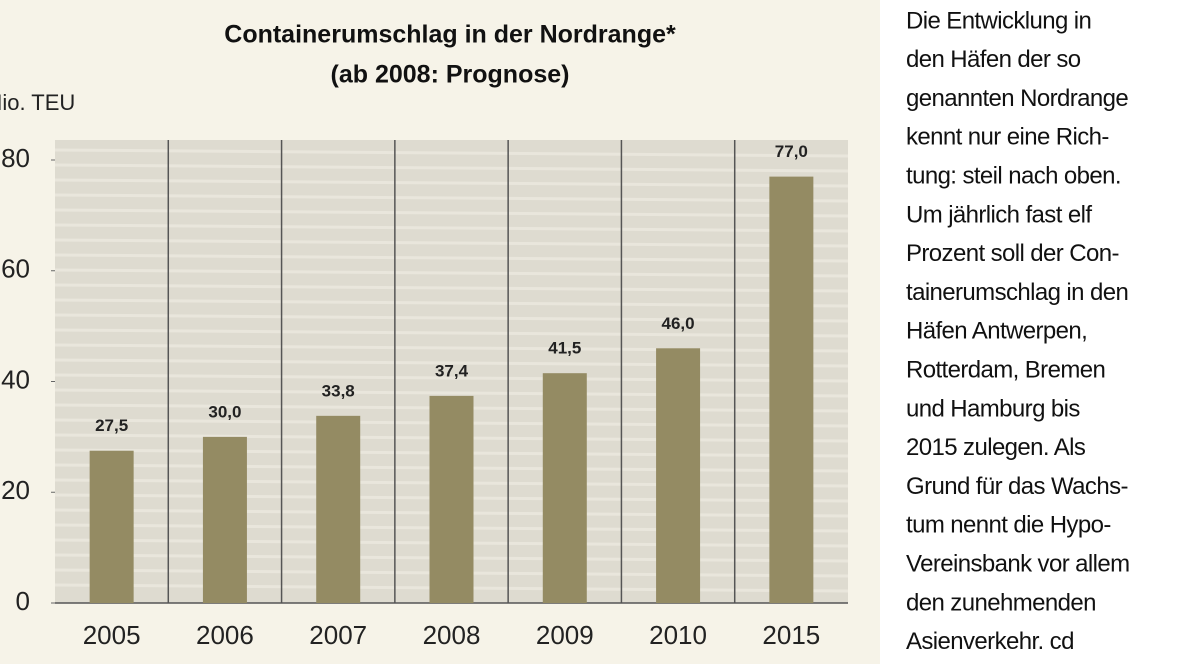  What do you see at coordinates (1001, 602) in the screenshot?
I see `sidebar-line: den zunehmenden` at bounding box center [1001, 602].